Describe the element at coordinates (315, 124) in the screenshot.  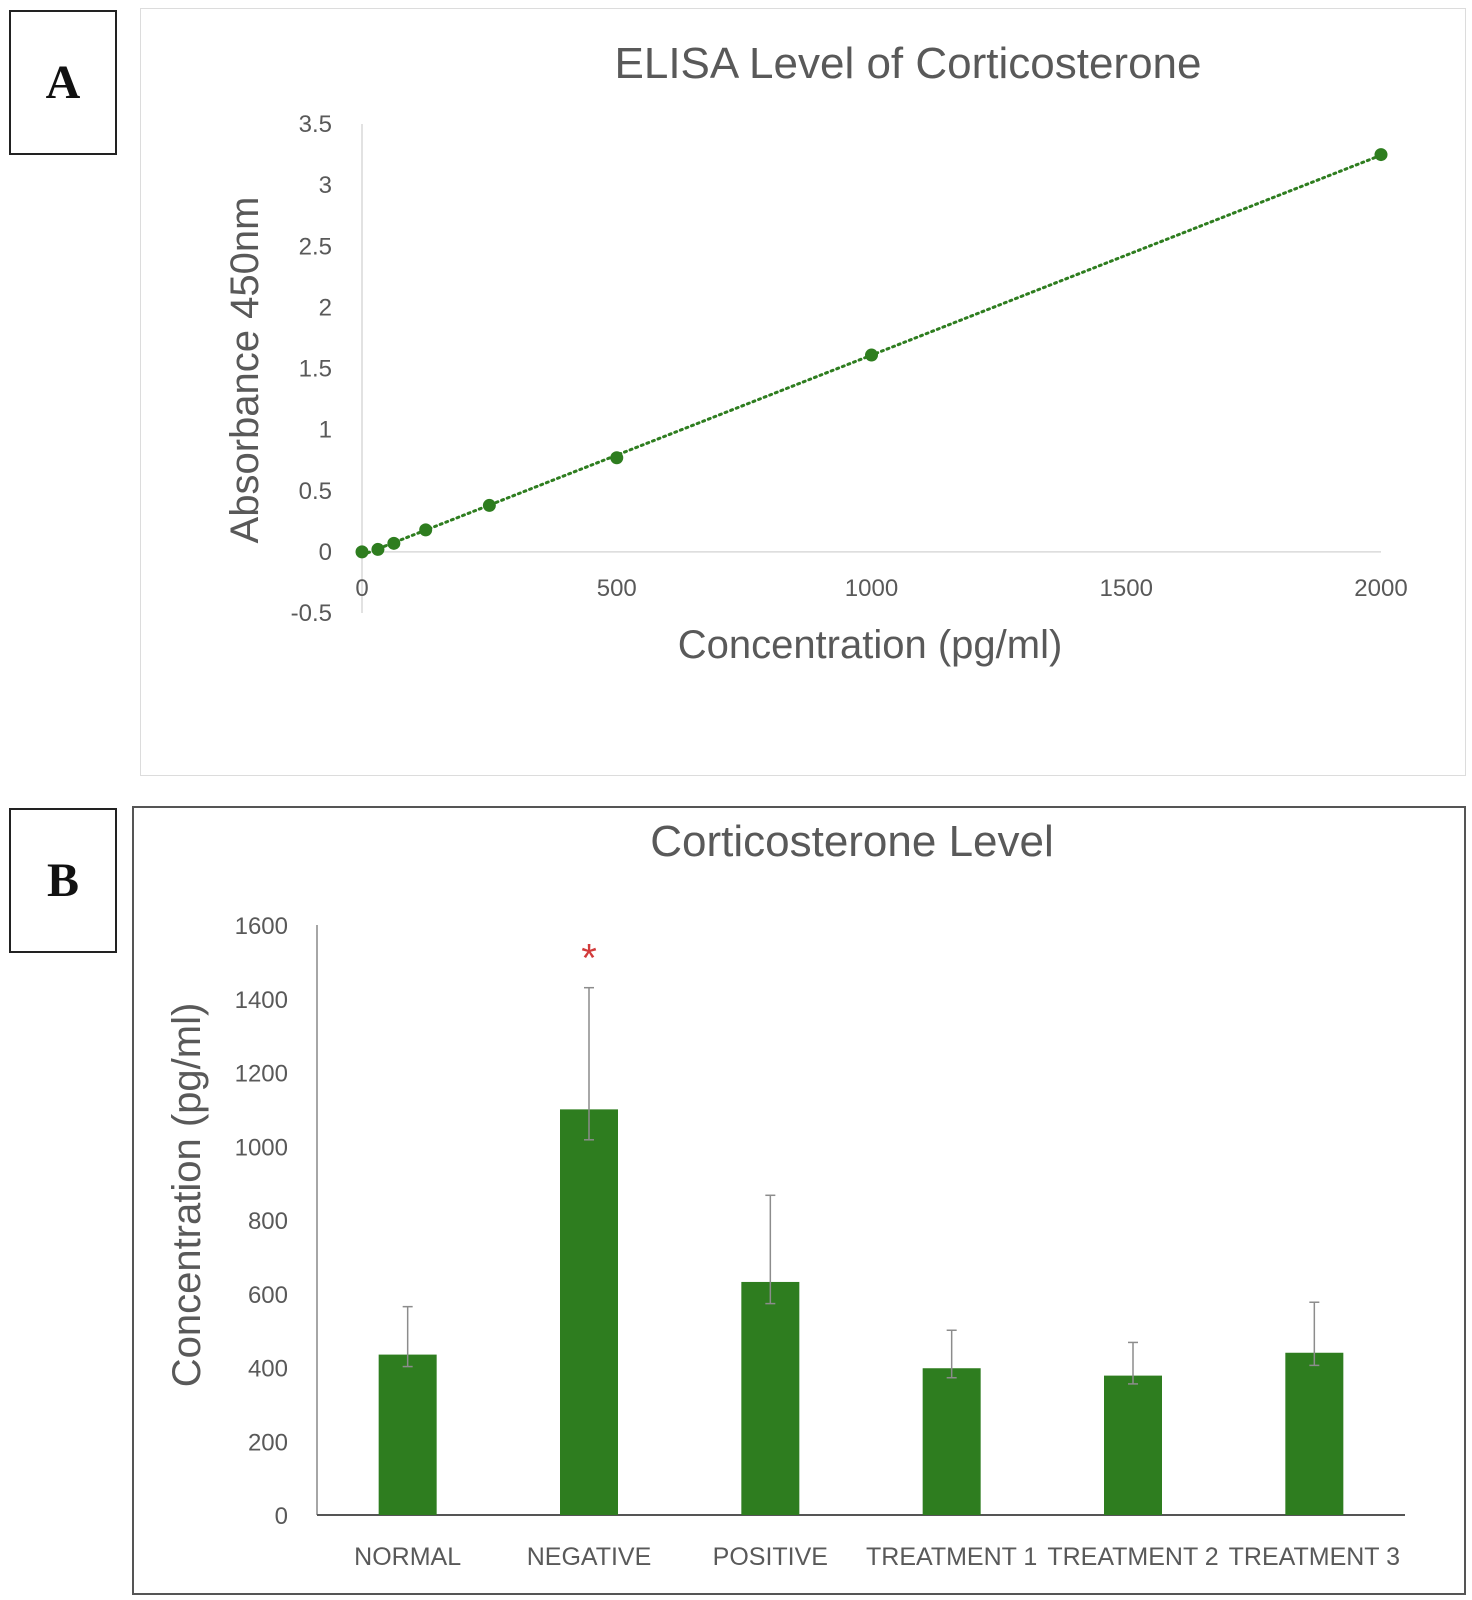
I see `chart-a-y-tick-label: 3.5` at that location.